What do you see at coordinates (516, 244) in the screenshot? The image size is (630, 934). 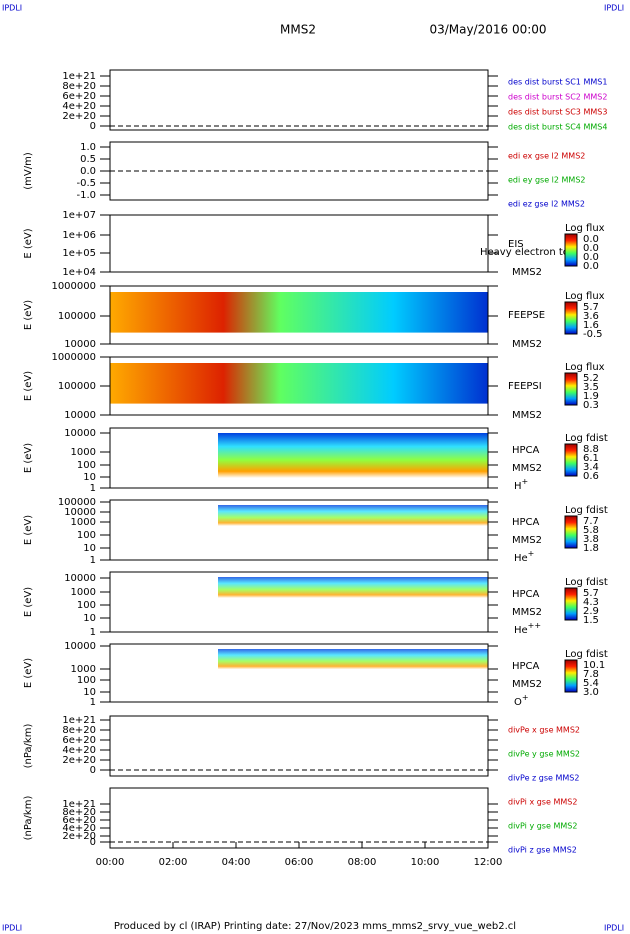 I see `instrument-label: EIS` at bounding box center [516, 244].